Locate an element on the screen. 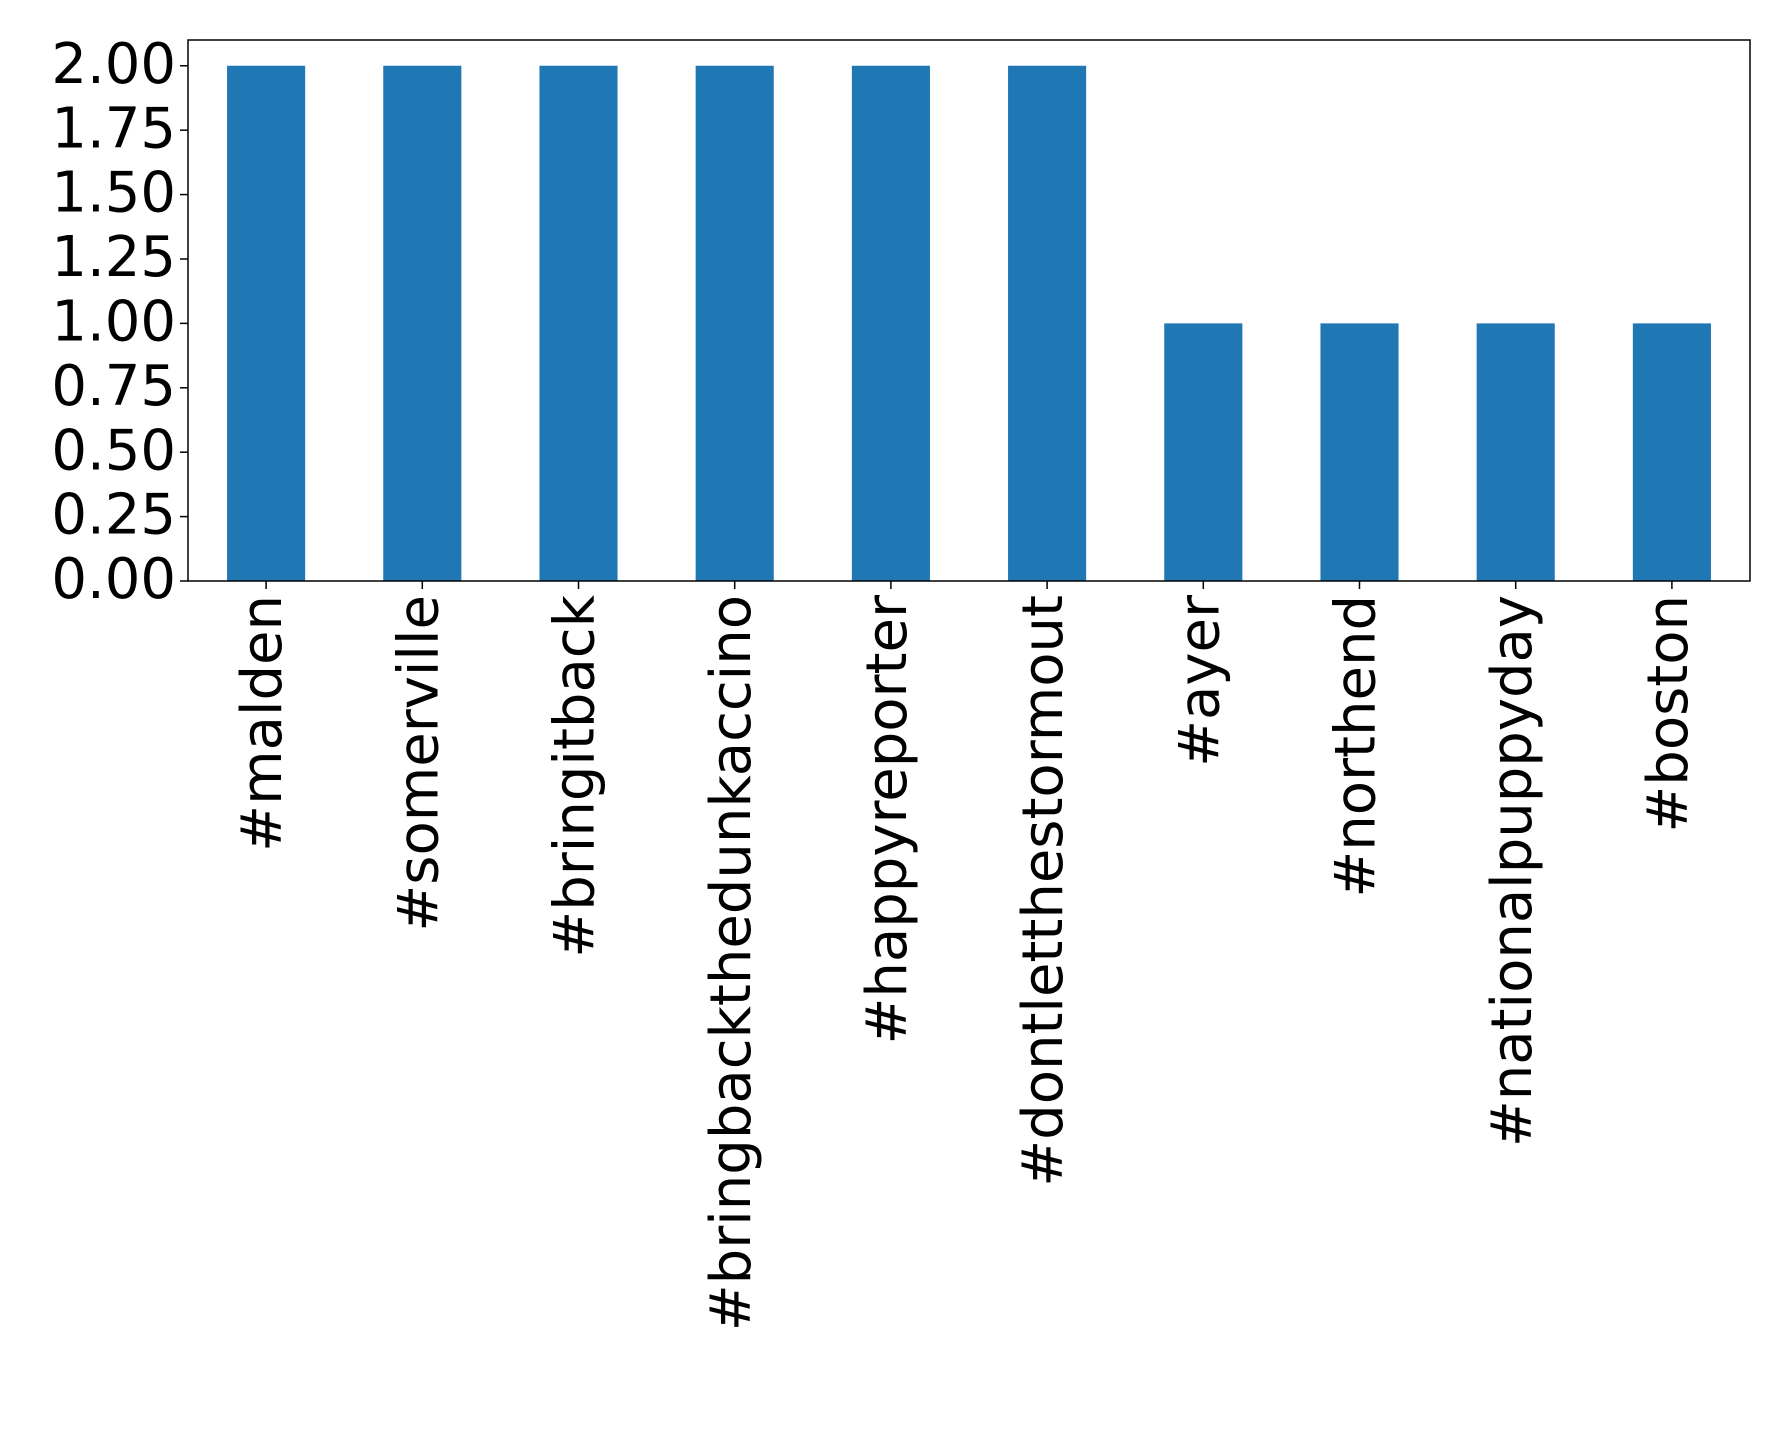  y-tick-label: 0.50 is located at coordinates (113, 450).